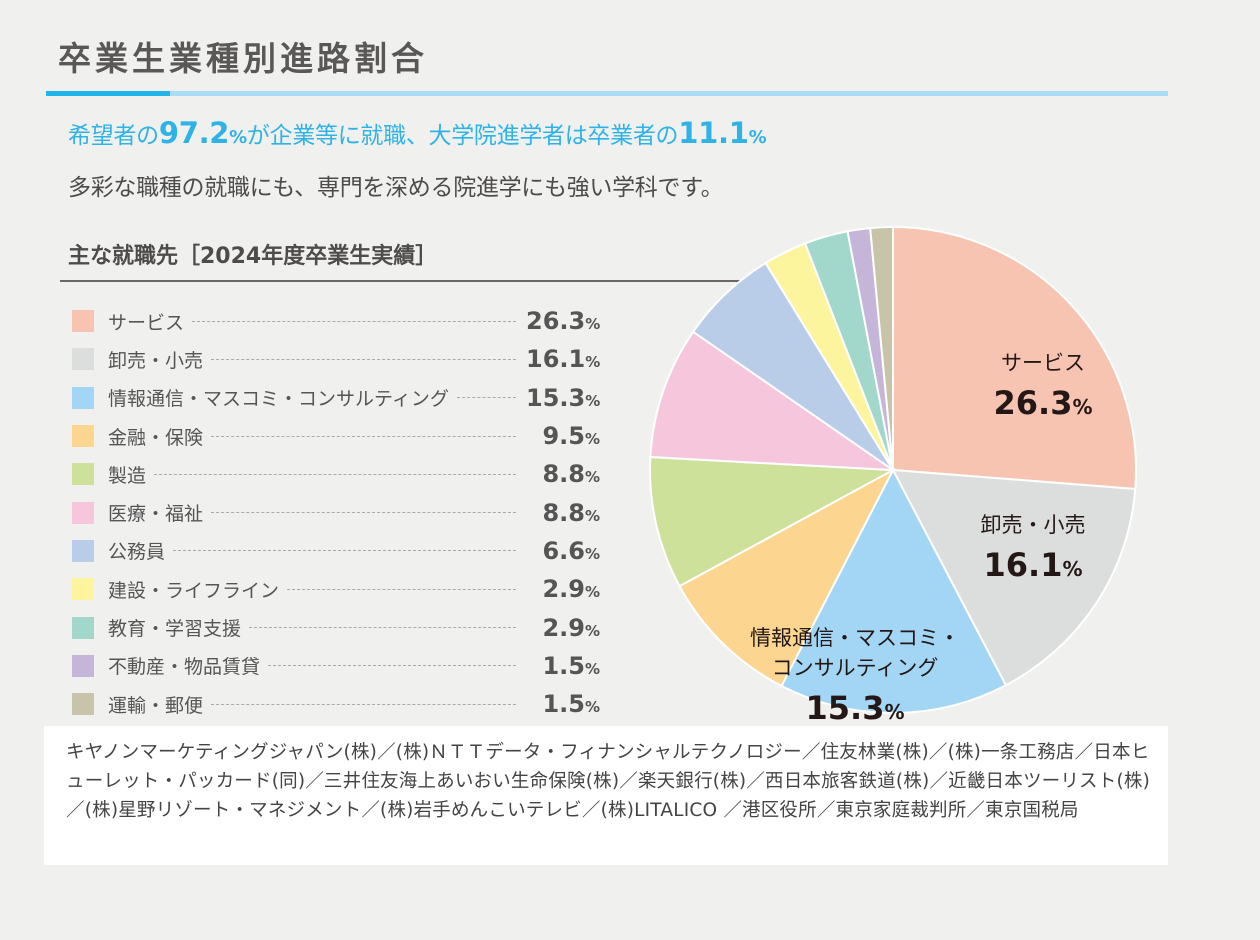 The height and width of the screenshot is (940, 1260). What do you see at coordinates (137, 552) in the screenshot?
I see `legend-label: 公務員` at bounding box center [137, 552].